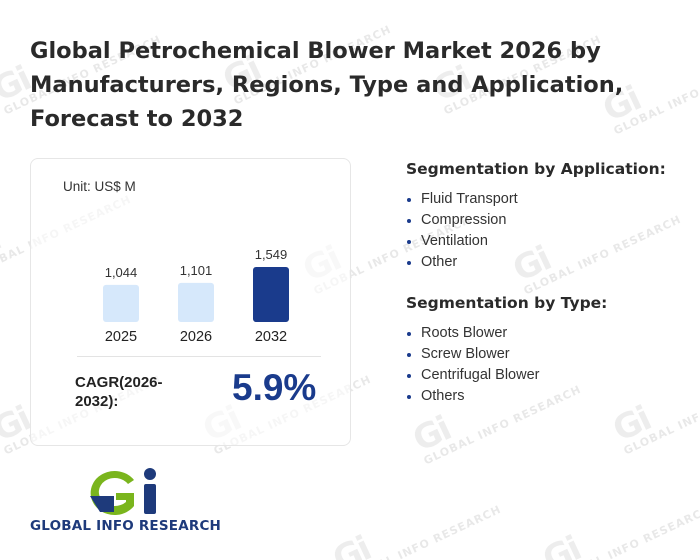 The width and height of the screenshot is (700, 560). What do you see at coordinates (274, 387) in the screenshot?
I see `cagr-value: 5.9%` at bounding box center [274, 387].